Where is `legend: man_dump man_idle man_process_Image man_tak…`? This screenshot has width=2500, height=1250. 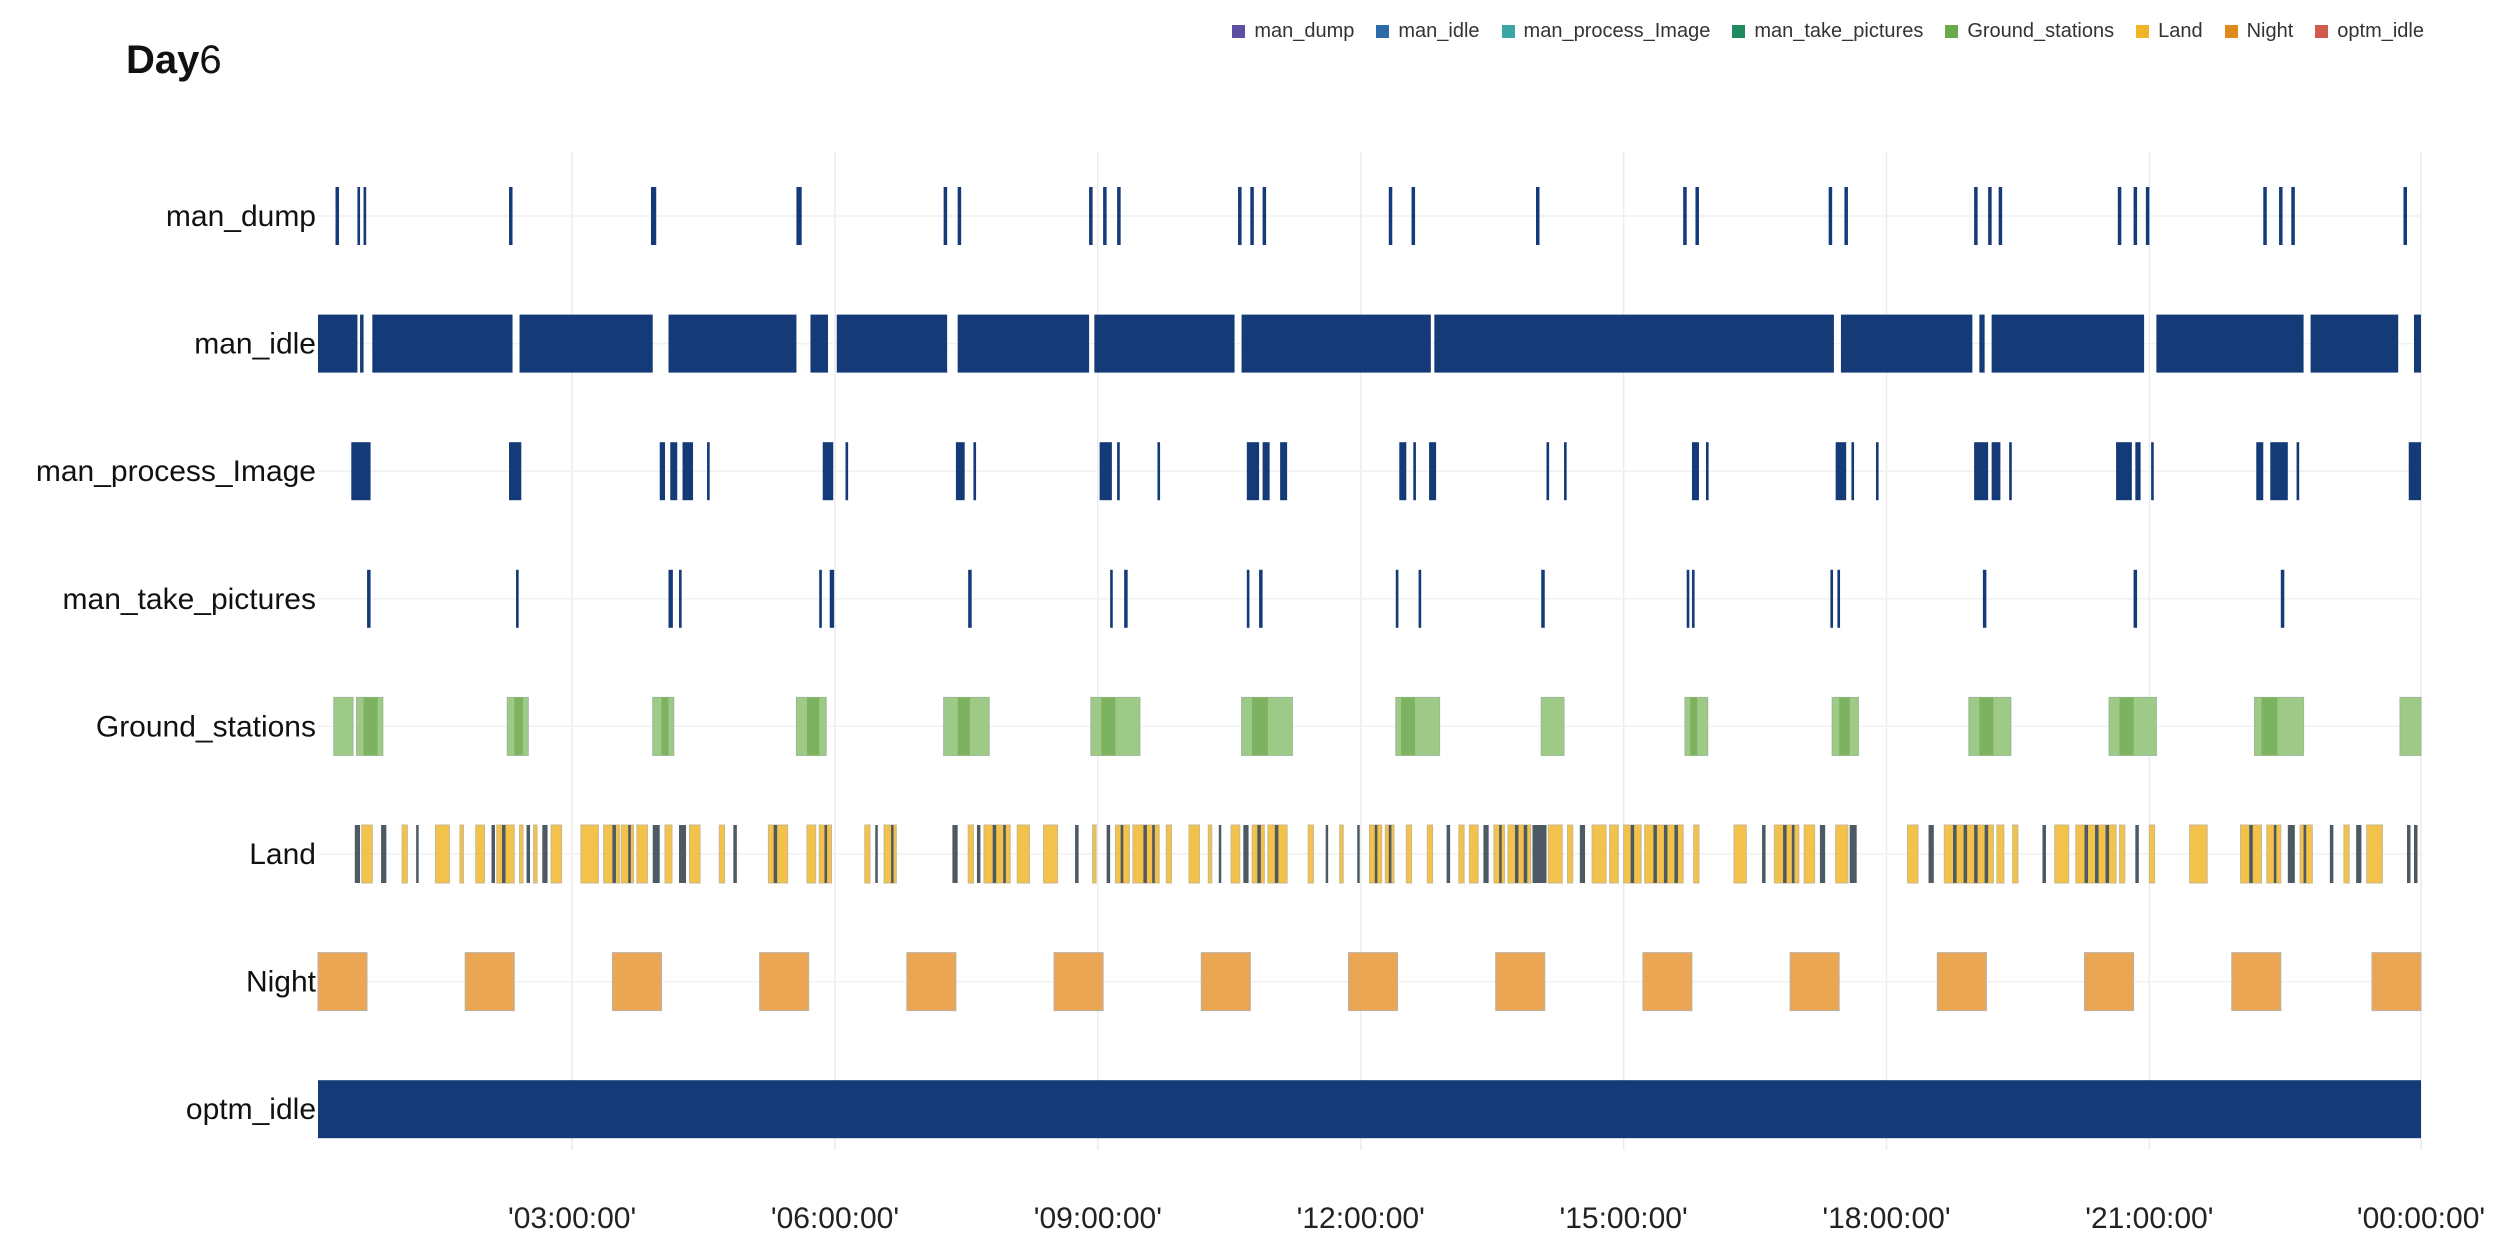 legend: man_dump man_idle man_process_Image man_tak… is located at coordinates (1828, 31).